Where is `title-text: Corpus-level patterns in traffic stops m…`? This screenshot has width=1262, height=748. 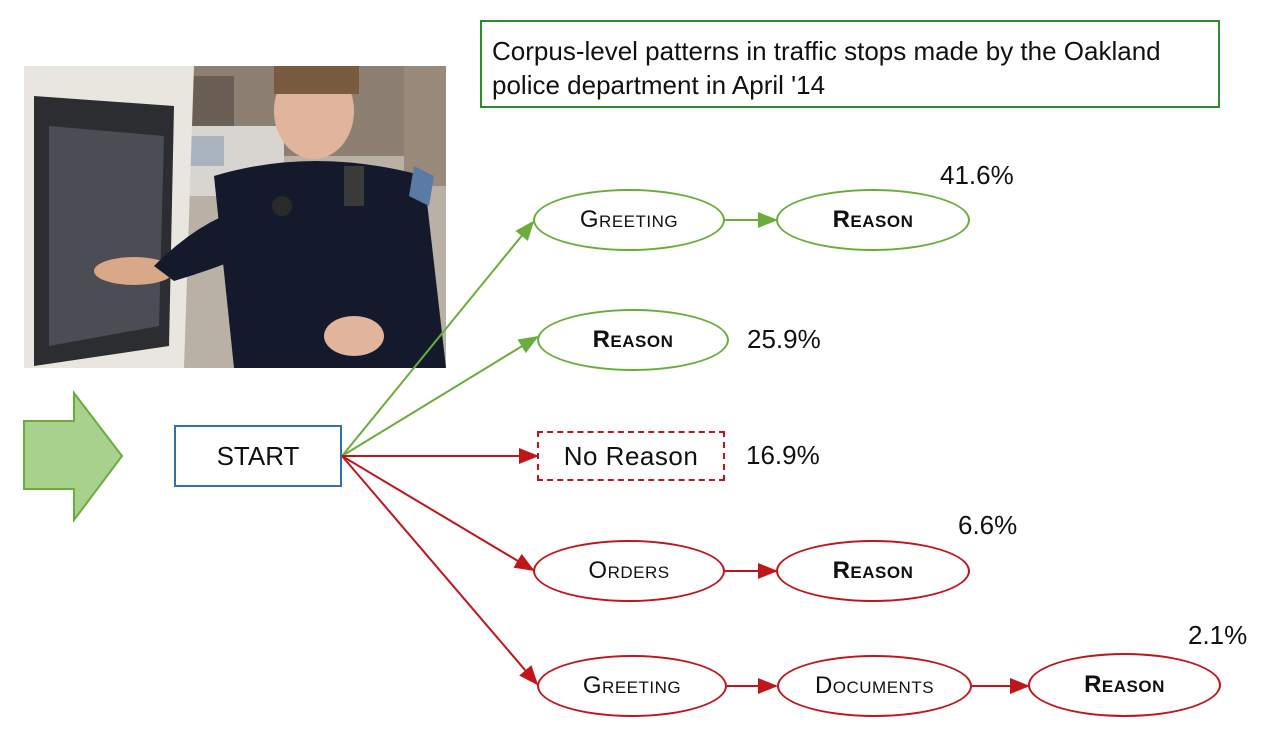
title-text: Corpus-level patterns in traffic stops m… is located at coordinates (826, 68).